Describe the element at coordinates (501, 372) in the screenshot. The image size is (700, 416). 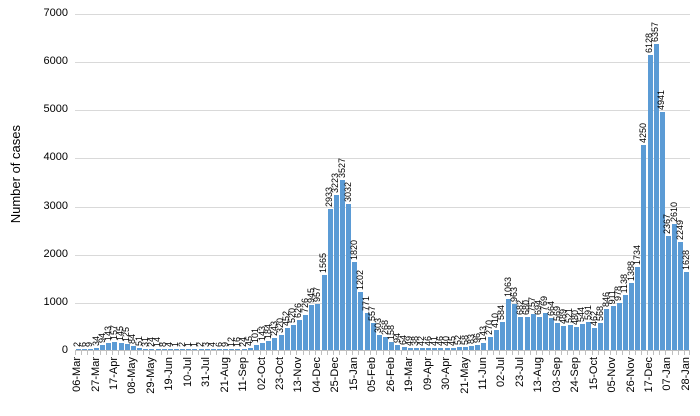
I see `x-tick-label-02-Jul: 02-Jul` at that location.